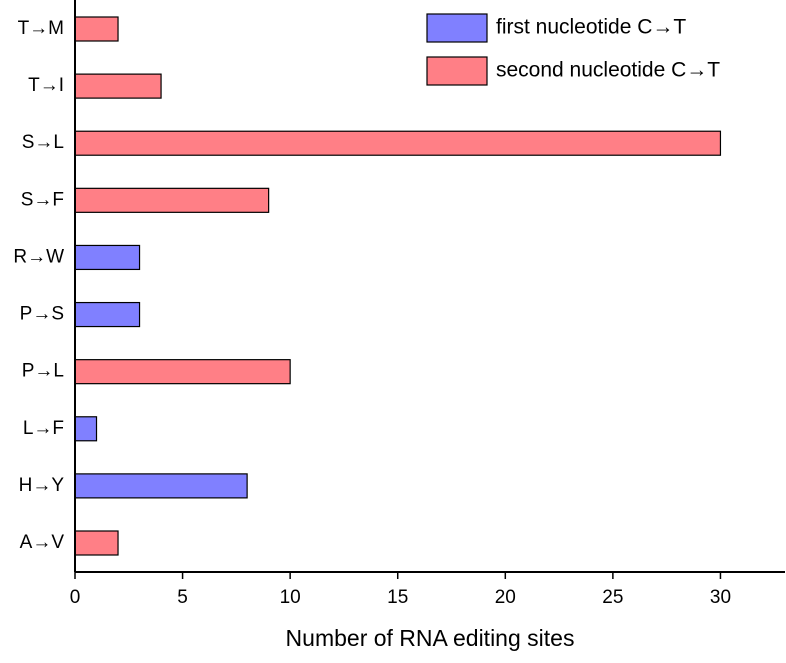 Image resolution: width=786 pixels, height=663 pixels. I want to click on x-tick-label: 30, so click(720, 597).